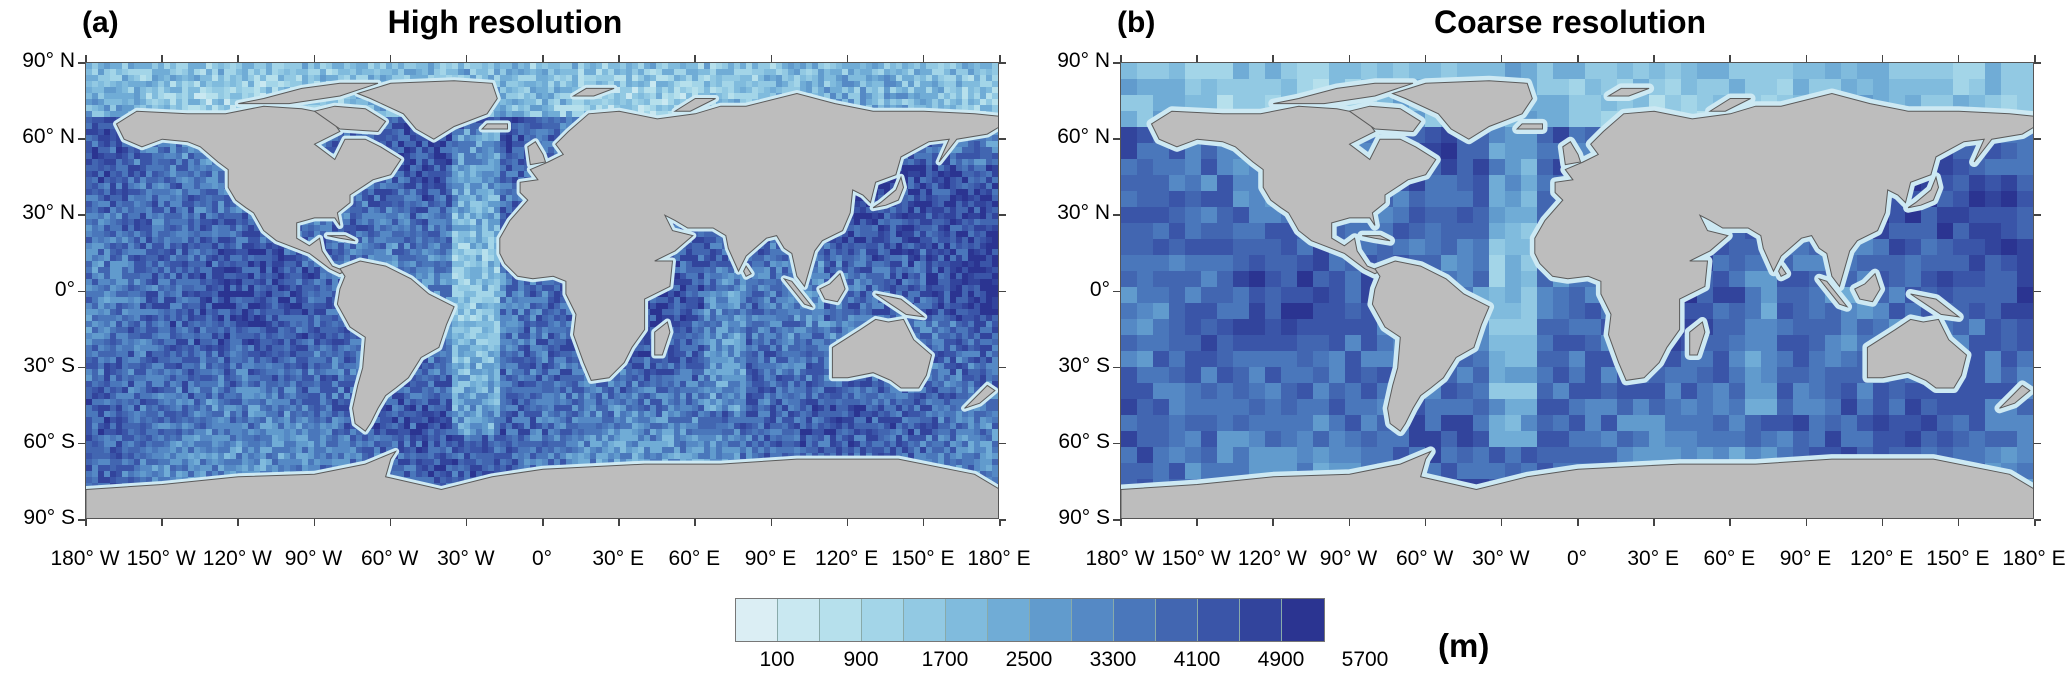 This screenshot has width=2067, height=683. Describe the element at coordinates (1197, 659) in the screenshot. I see `colorbar-tick-label: 4100` at that location.